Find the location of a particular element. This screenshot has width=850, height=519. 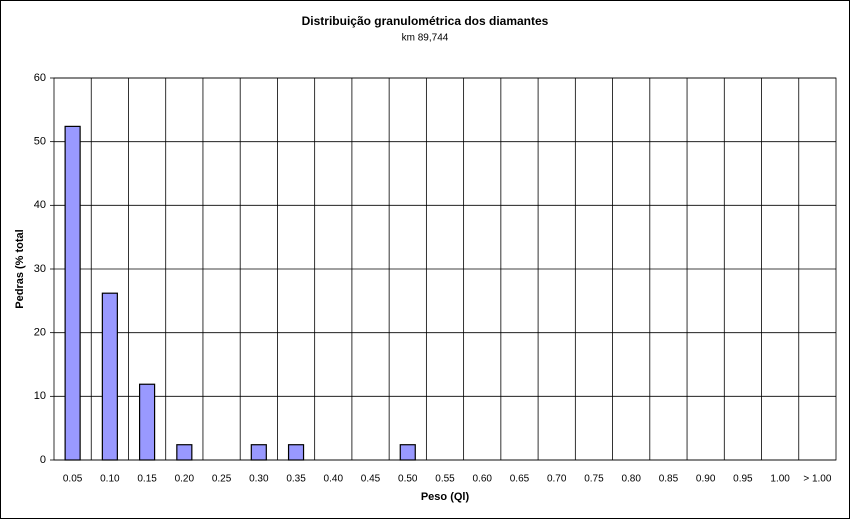

x-tick-label: 0.35 is located at coordinates (296, 479).